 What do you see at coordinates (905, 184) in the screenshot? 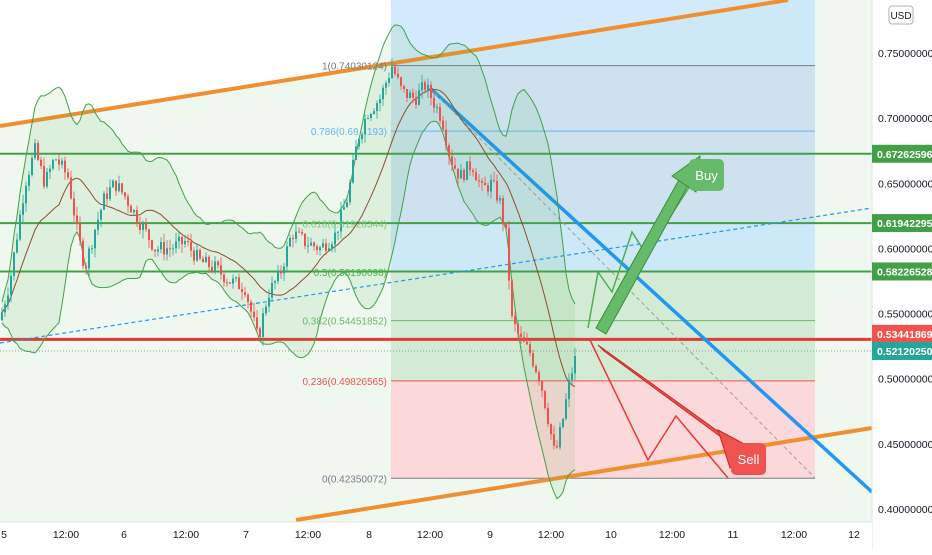
I see `price-tick-label: 0.65000000` at bounding box center [905, 184].